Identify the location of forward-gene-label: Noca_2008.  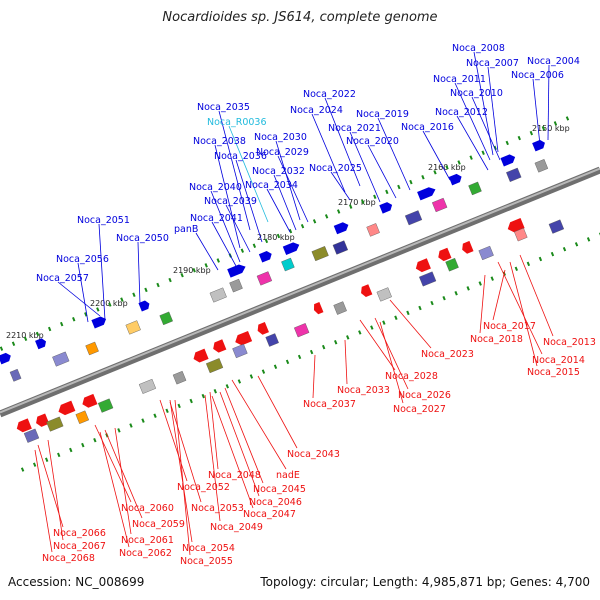
(478, 48).